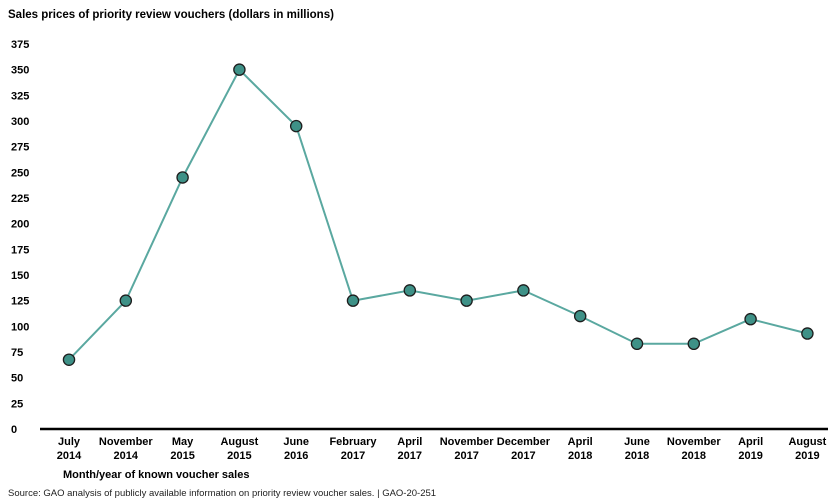 The height and width of the screenshot is (501, 828). Describe the element at coordinates (126, 449) in the screenshot. I see `x-tick-label: November 2014` at that location.